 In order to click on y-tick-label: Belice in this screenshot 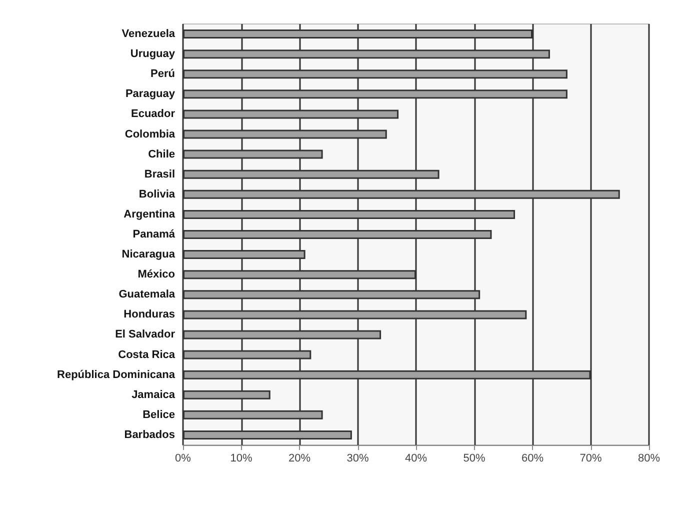, I will do `click(158, 414)`.